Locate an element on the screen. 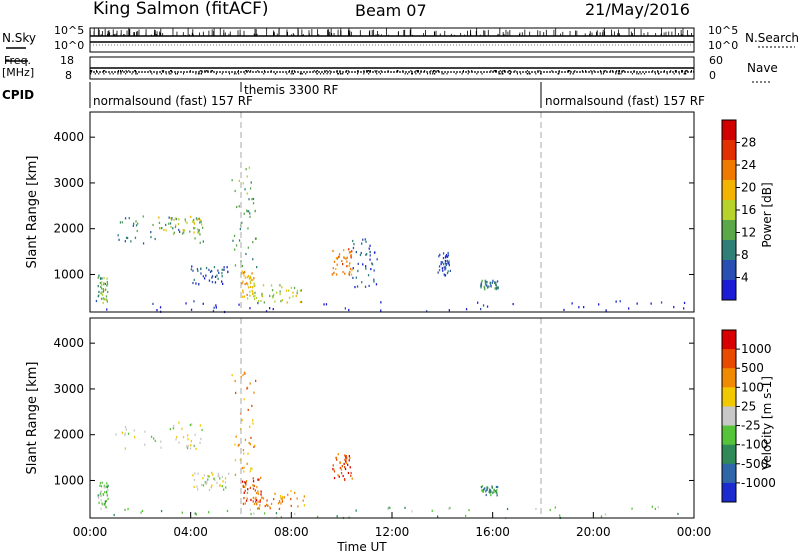 The width and height of the screenshot is (800, 554). nsearch-tick-top: 10^5 is located at coordinates (723, 30).